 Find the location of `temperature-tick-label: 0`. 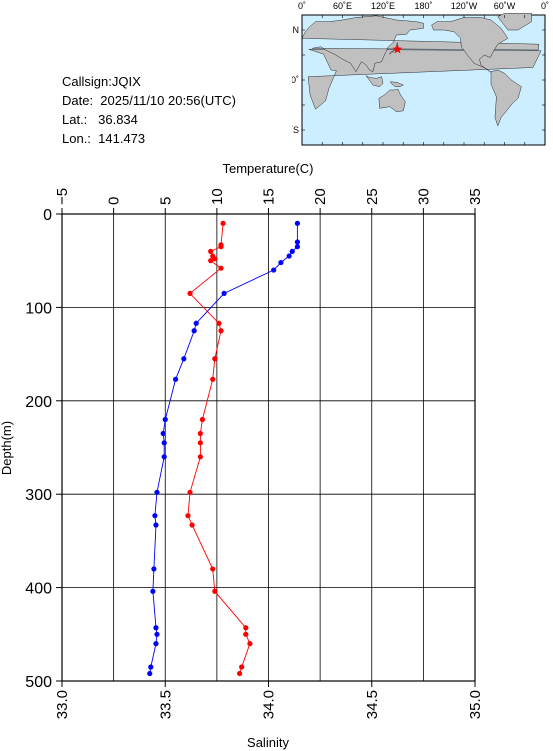

temperature-tick-label: 0 is located at coordinates (114, 201).